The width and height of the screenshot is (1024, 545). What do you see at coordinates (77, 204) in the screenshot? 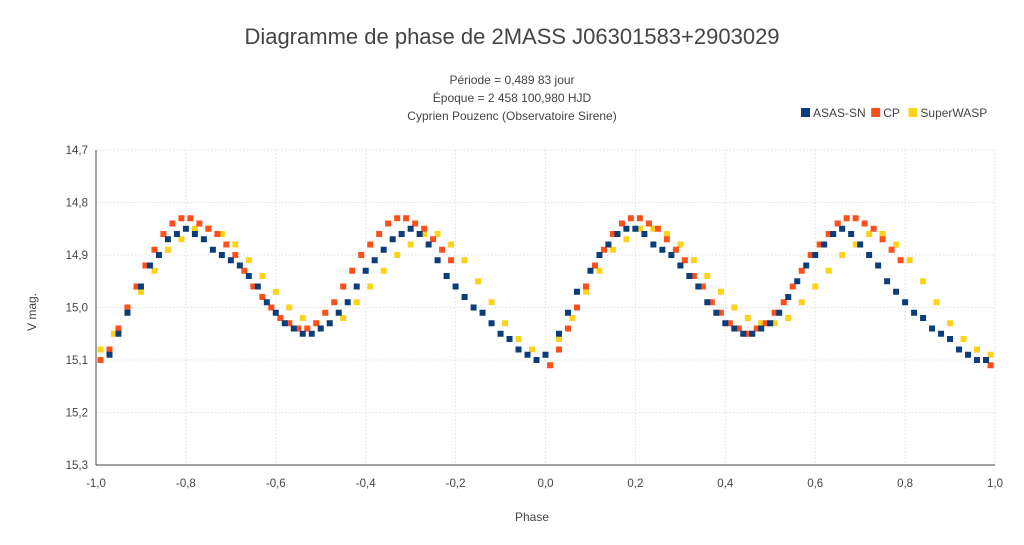
I see `y-tick-label: 14,8` at bounding box center [77, 204].